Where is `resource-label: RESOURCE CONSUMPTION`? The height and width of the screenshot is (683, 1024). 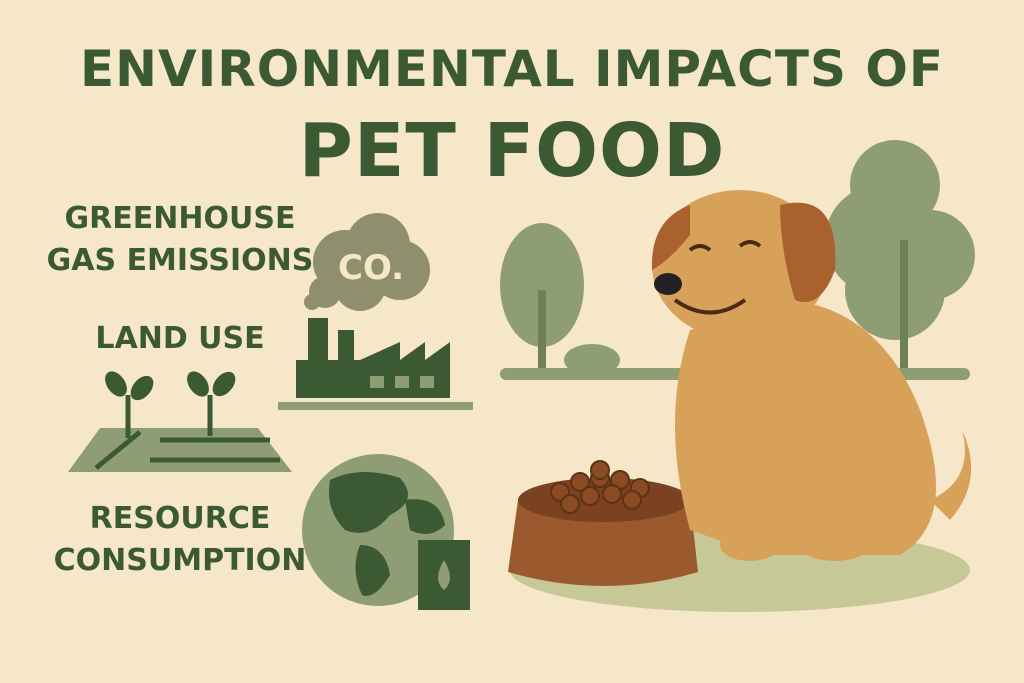 resource-label: RESOURCE CONSUMPTION is located at coordinates (180, 540).